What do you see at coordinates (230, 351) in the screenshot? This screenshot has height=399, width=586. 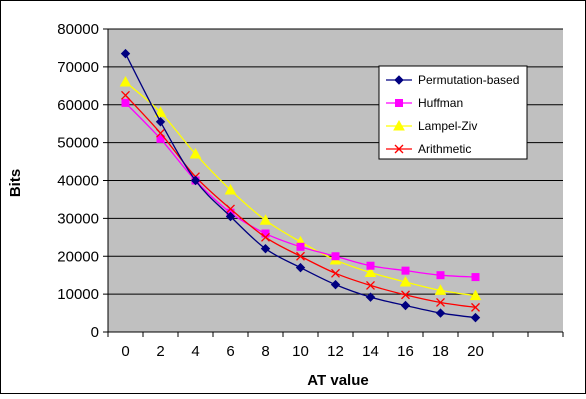 I see `x-tick-label: 6` at bounding box center [230, 351].